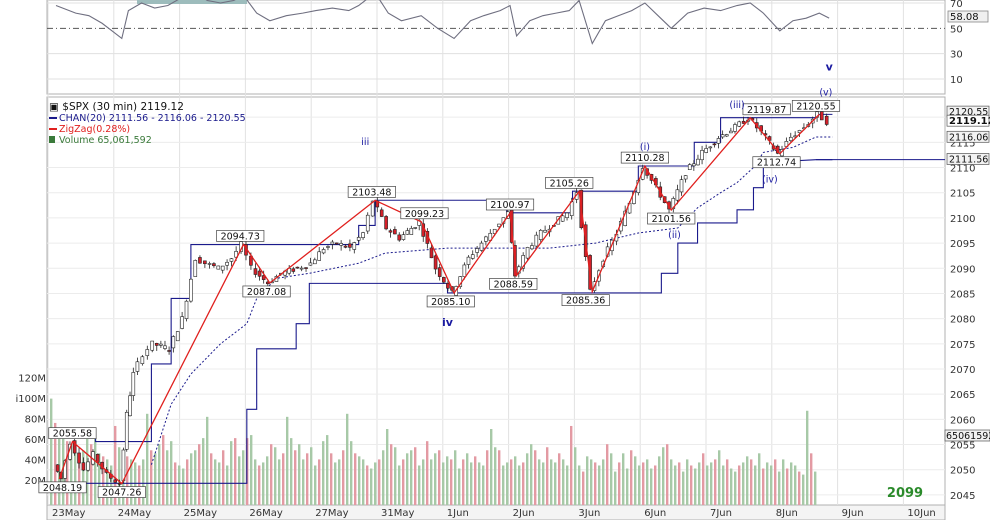 This screenshot has width=990, height=524. I want to click on annotation-box, so click(510, 204).